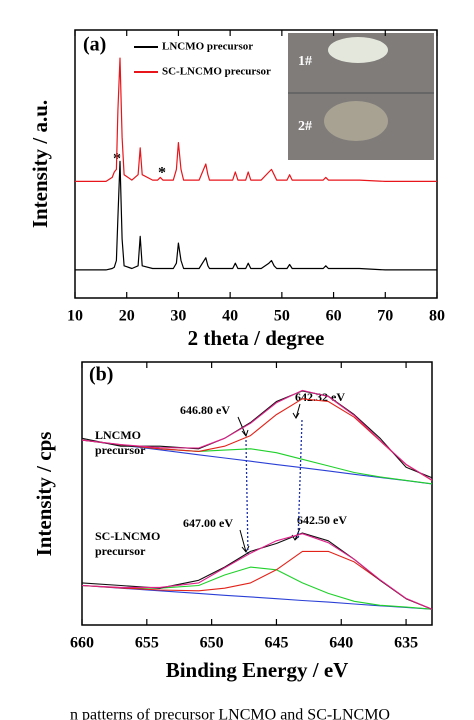 This screenshot has width=474, height=720. Describe the element at coordinates (305, 61) in the screenshot. I see `inset-label: 1#` at that location.